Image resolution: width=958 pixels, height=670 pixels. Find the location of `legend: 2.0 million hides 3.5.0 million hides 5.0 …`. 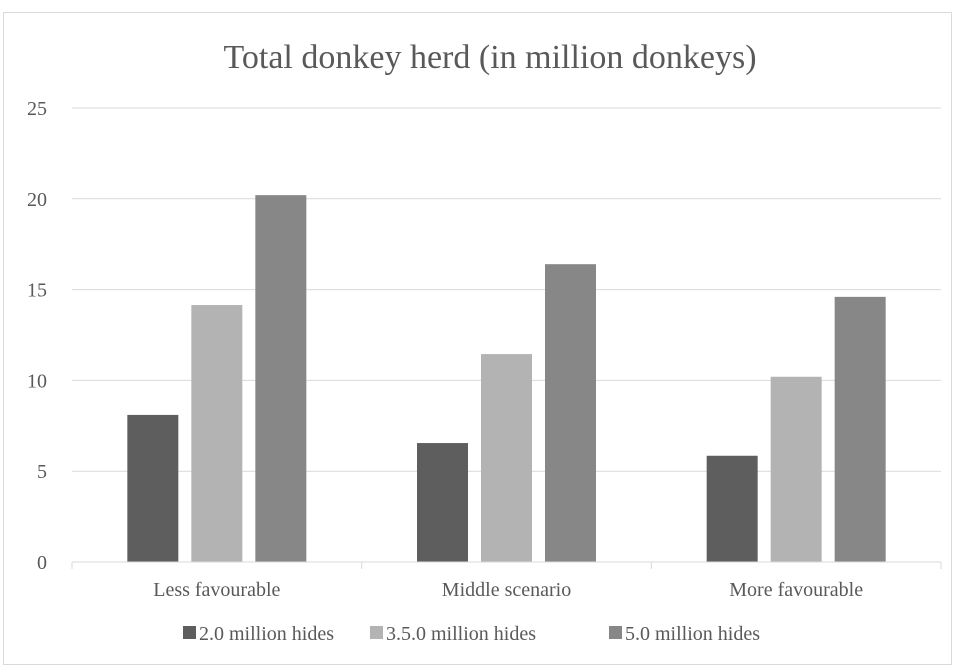

legend: 2.0 million hides 3.5.0 million hides 5.0 … is located at coordinates (471, 634).